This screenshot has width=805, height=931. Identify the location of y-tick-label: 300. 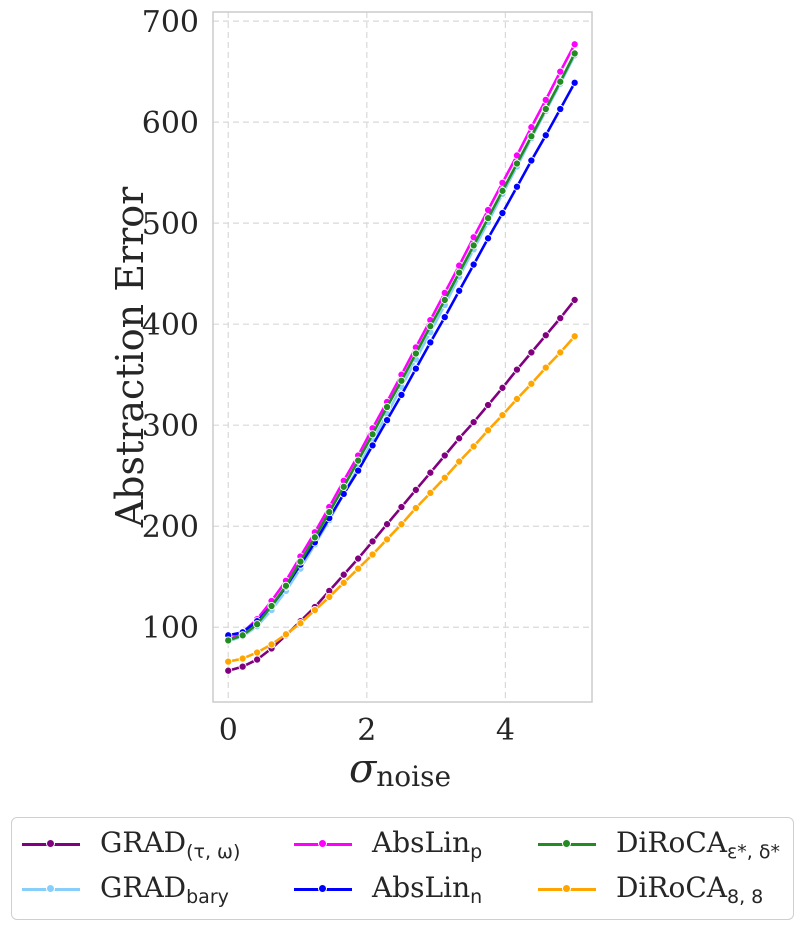
(170, 426).